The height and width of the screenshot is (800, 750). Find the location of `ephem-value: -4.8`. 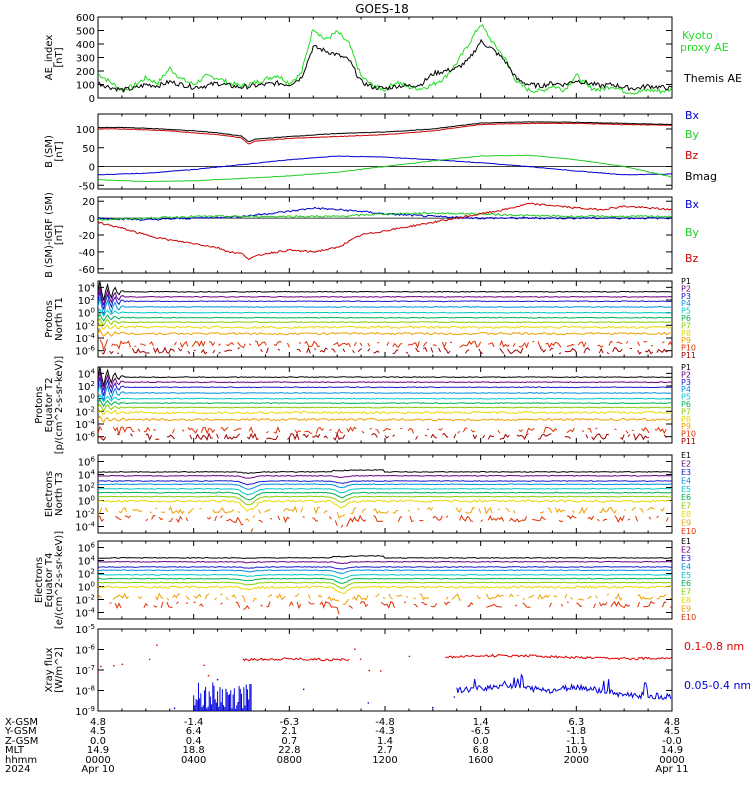

ephem-value: -4.8 is located at coordinates (385, 722).